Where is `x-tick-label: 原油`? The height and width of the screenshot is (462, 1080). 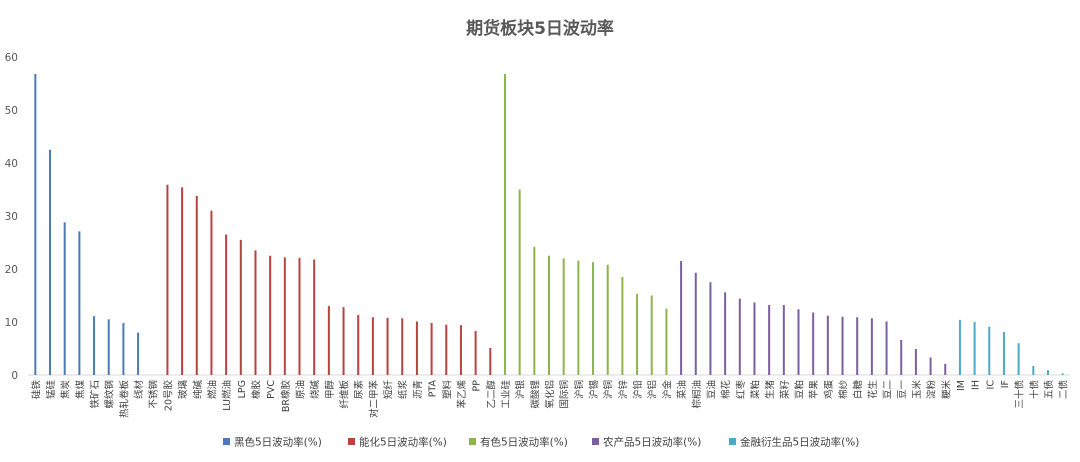 x-tick-label: 原油 is located at coordinates (301, 389).